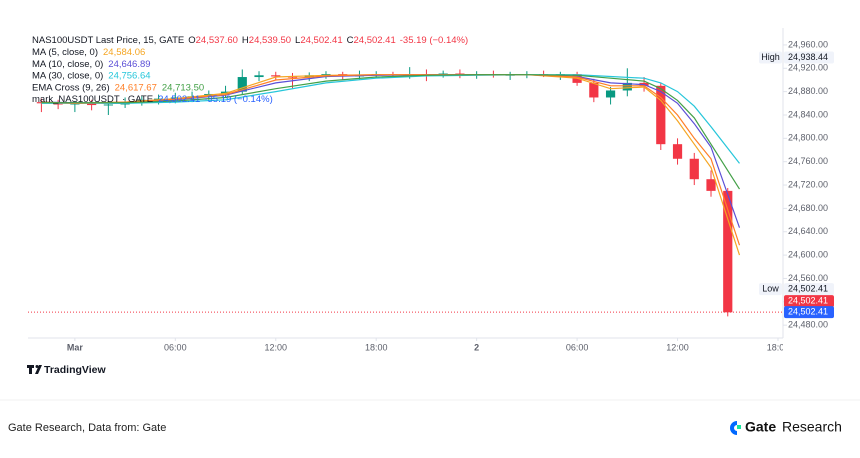 This screenshot has width=860, height=458. Describe the element at coordinates (808, 231) in the screenshot. I see `y-tick-label: 24,640.00` at that location.